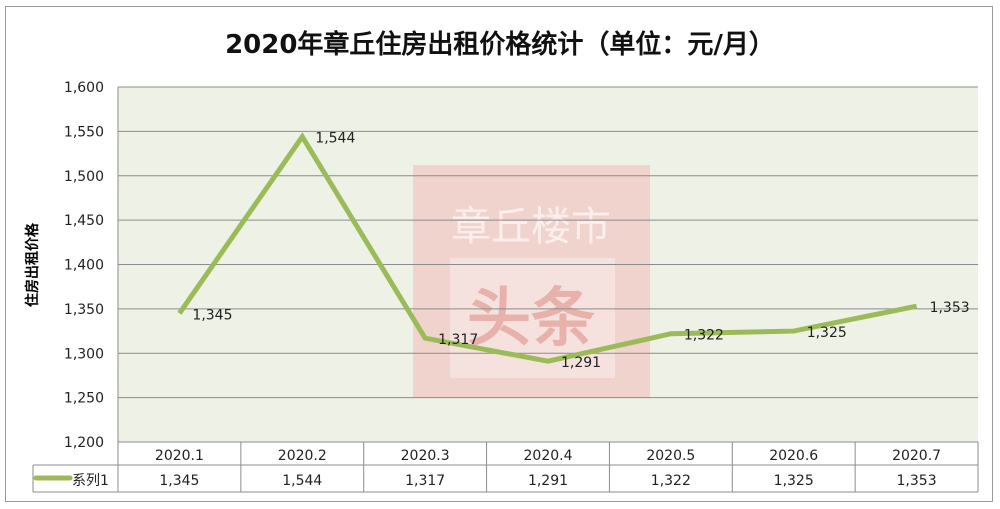  What do you see at coordinates (84, 443) in the screenshot?
I see `y-tick-label: 1,200` at bounding box center [84, 443].